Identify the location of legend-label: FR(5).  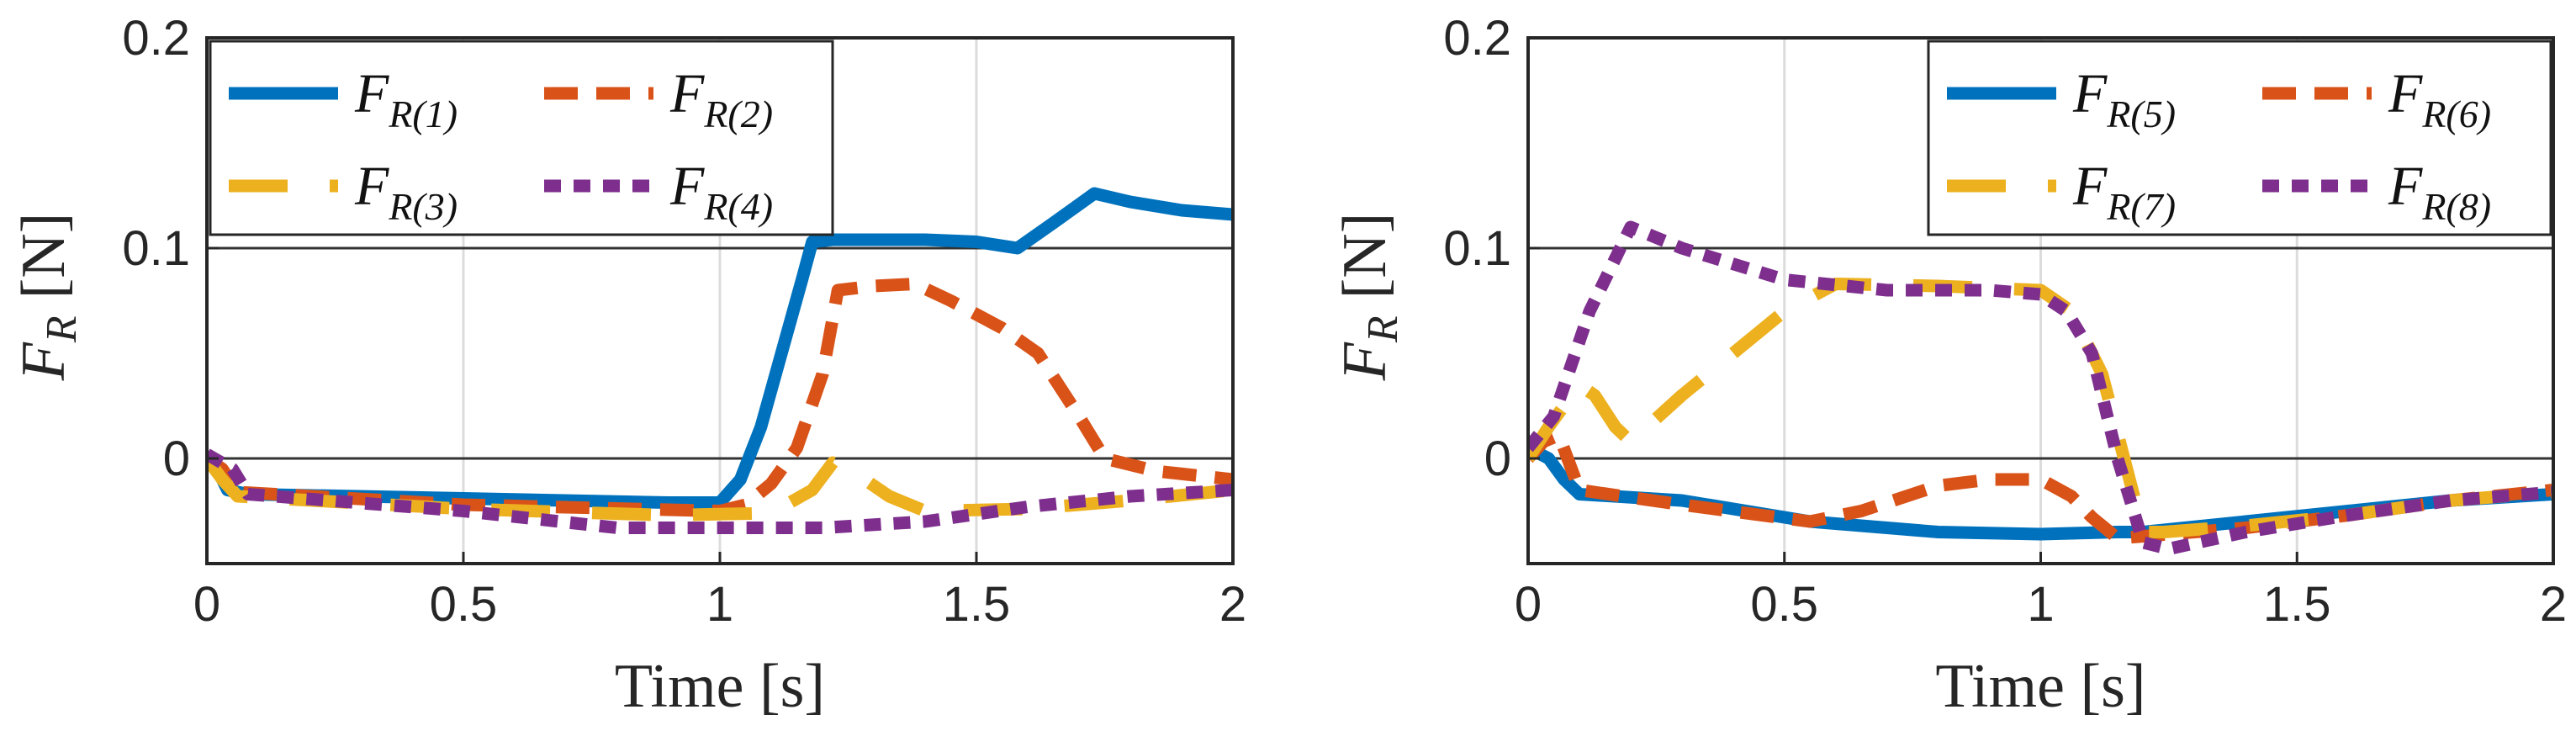
(2124, 99).